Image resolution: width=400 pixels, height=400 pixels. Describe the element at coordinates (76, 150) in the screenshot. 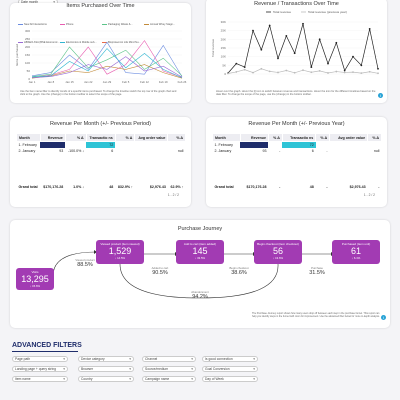

I see `table-cell: -100.0% ↓` at that location.